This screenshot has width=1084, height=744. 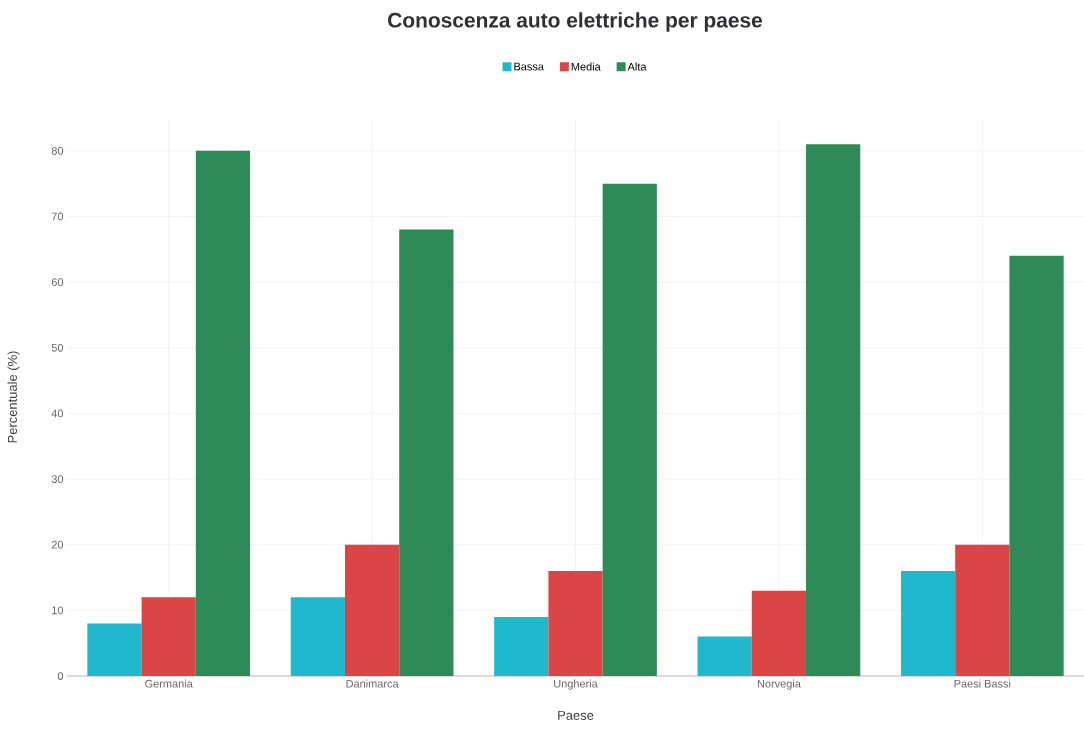 What do you see at coordinates (57, 544) in the screenshot?
I see `y-tick-label: 20` at bounding box center [57, 544].